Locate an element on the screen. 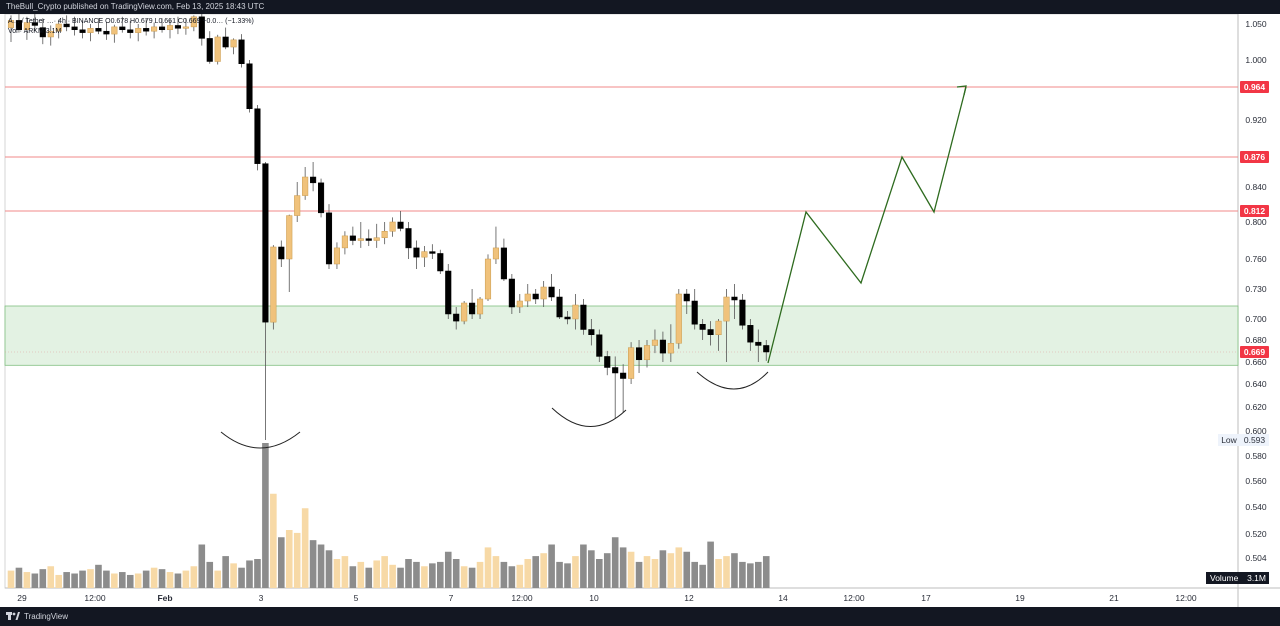 This screenshot has height=626, width=1280. x-tick-label: 5 is located at coordinates (356, 598).